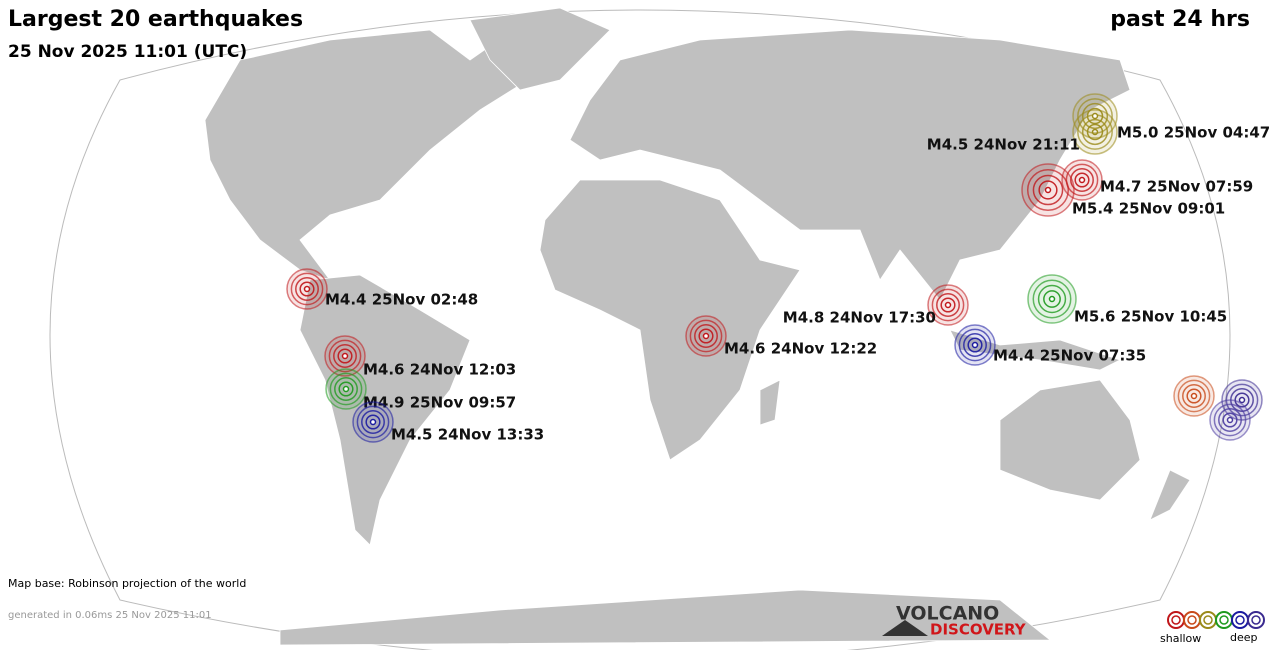  I want to click on unlabeled-quakes, so click(1218, 408).